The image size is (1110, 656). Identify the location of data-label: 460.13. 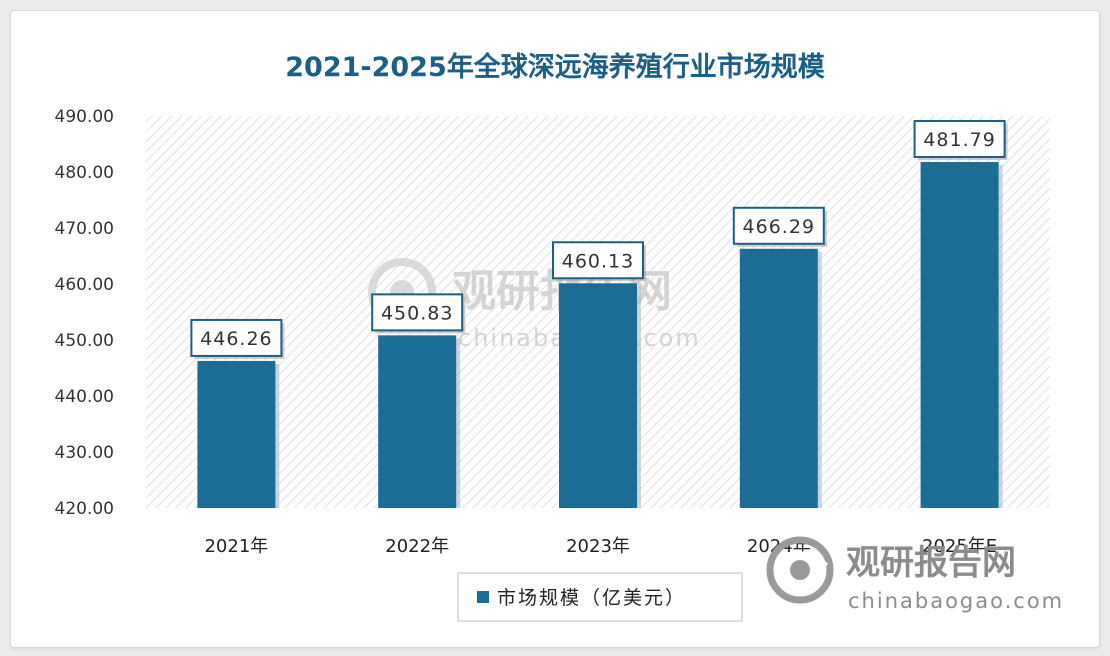
(598, 261).